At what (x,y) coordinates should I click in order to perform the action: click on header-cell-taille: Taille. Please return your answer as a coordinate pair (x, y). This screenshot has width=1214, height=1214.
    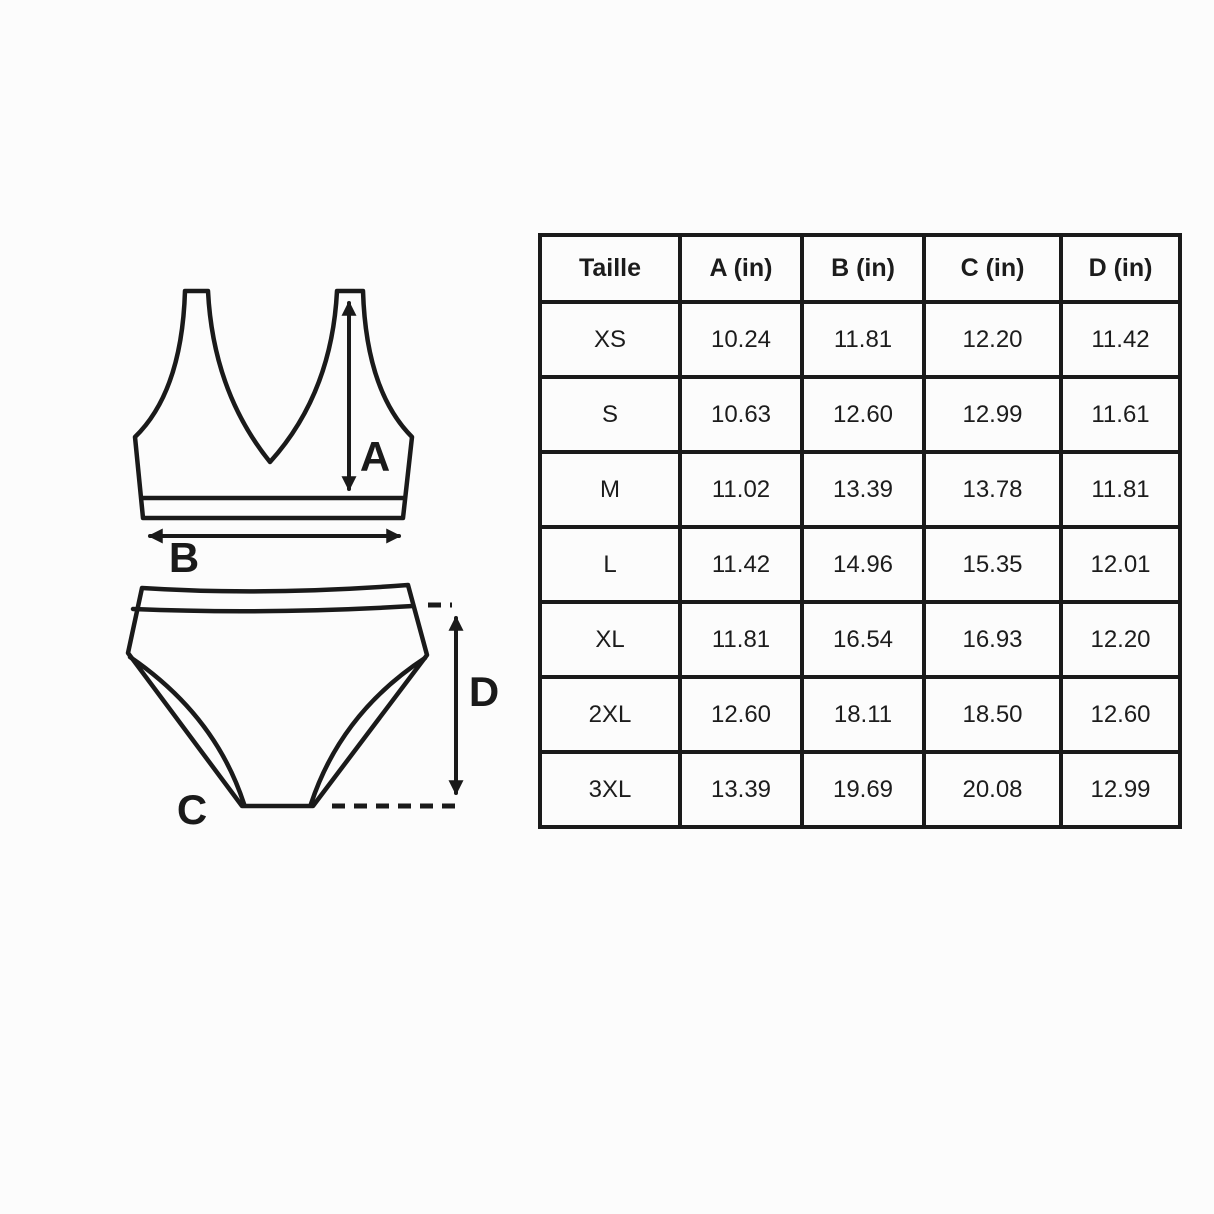
    Looking at the image, I should click on (610, 268).